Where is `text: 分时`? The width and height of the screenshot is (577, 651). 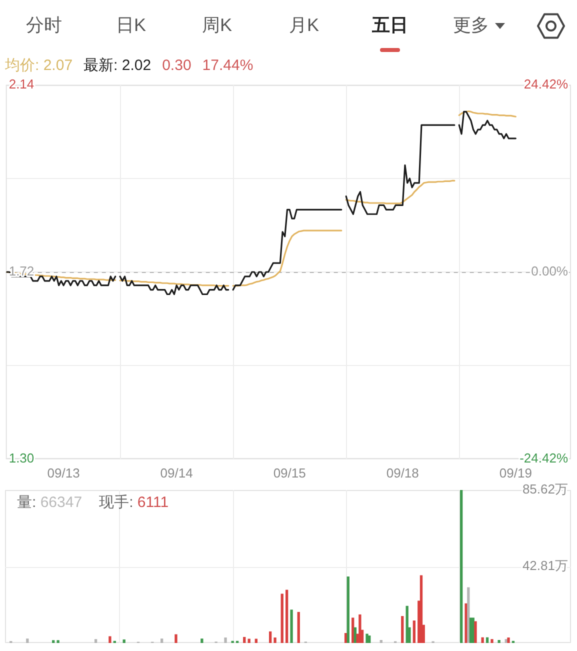 text: 分时 is located at coordinates (44, 25).